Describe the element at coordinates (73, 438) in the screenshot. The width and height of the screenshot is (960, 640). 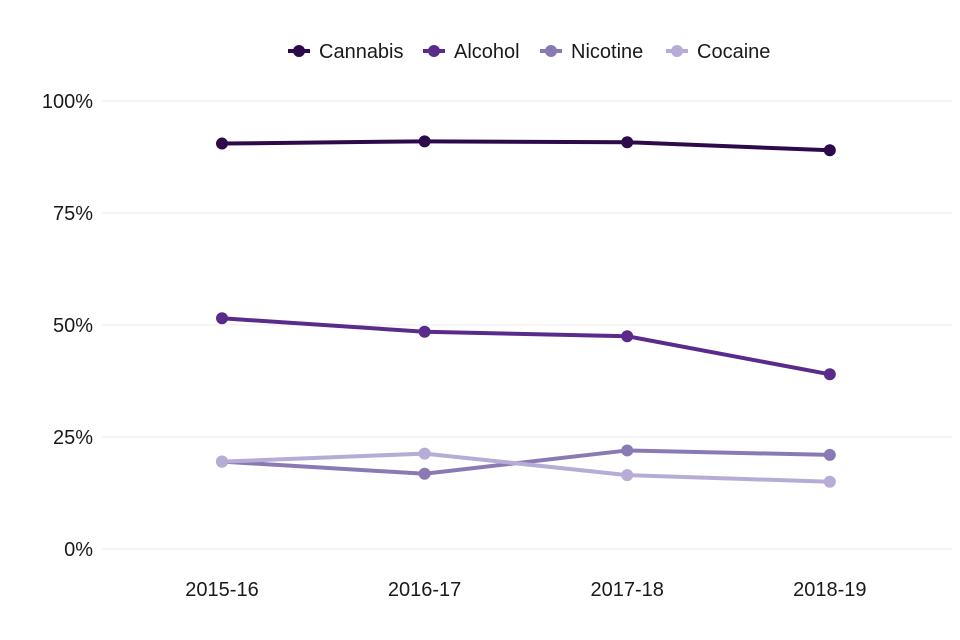
I see `y-tick-label: 25%` at that location.